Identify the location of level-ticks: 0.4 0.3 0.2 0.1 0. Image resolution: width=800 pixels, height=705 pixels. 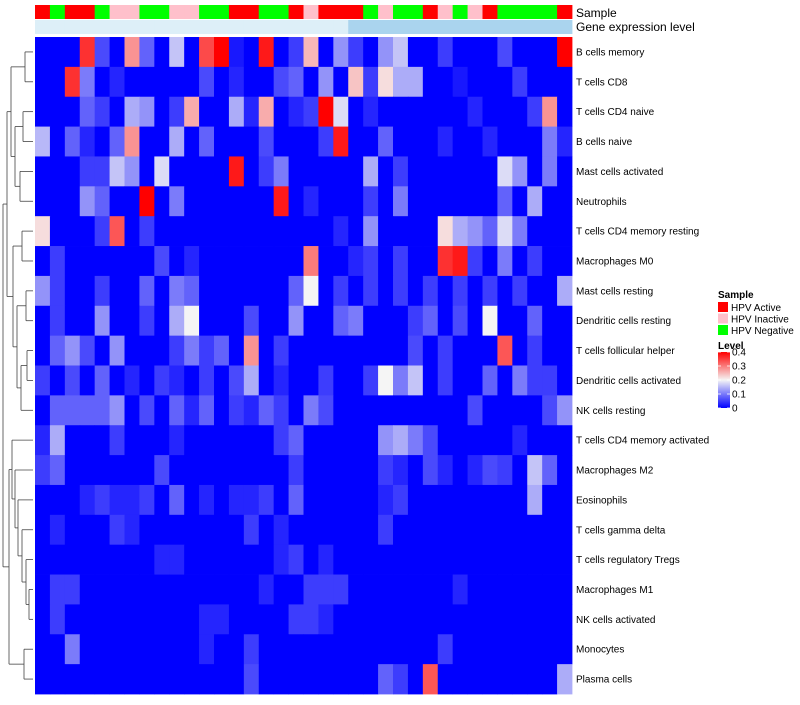
(732, 381).